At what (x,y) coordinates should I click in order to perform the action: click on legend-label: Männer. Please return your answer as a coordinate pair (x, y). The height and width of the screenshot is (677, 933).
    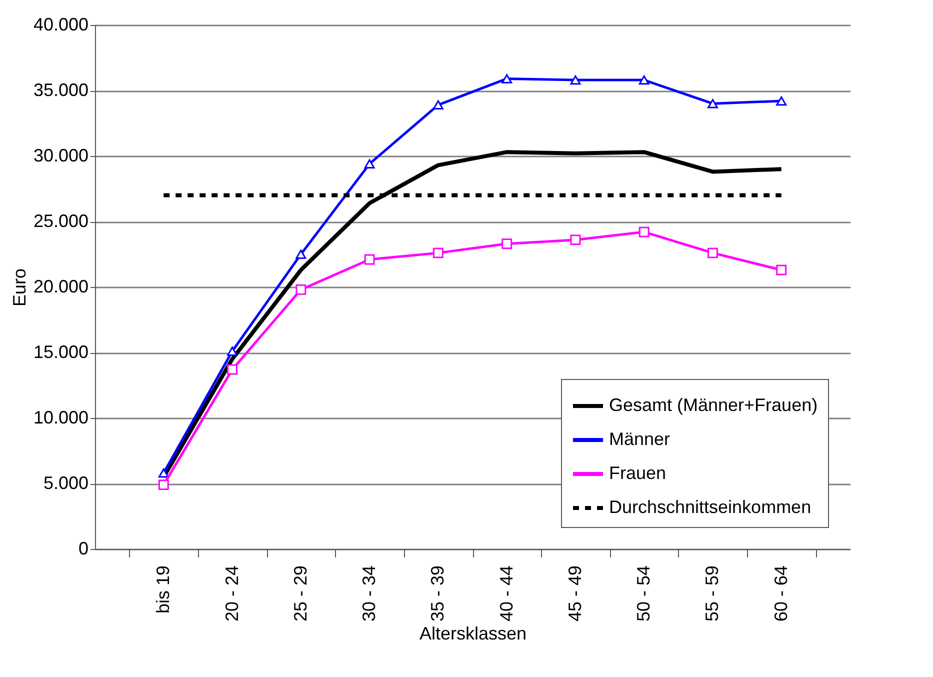
    Looking at the image, I should click on (639, 439).